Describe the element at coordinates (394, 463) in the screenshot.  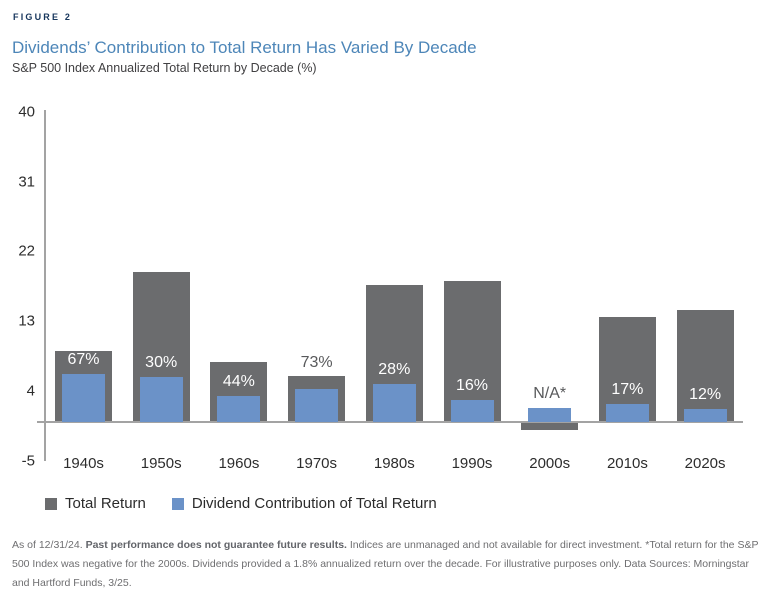
I see `x-axis-label: 1980s` at that location.